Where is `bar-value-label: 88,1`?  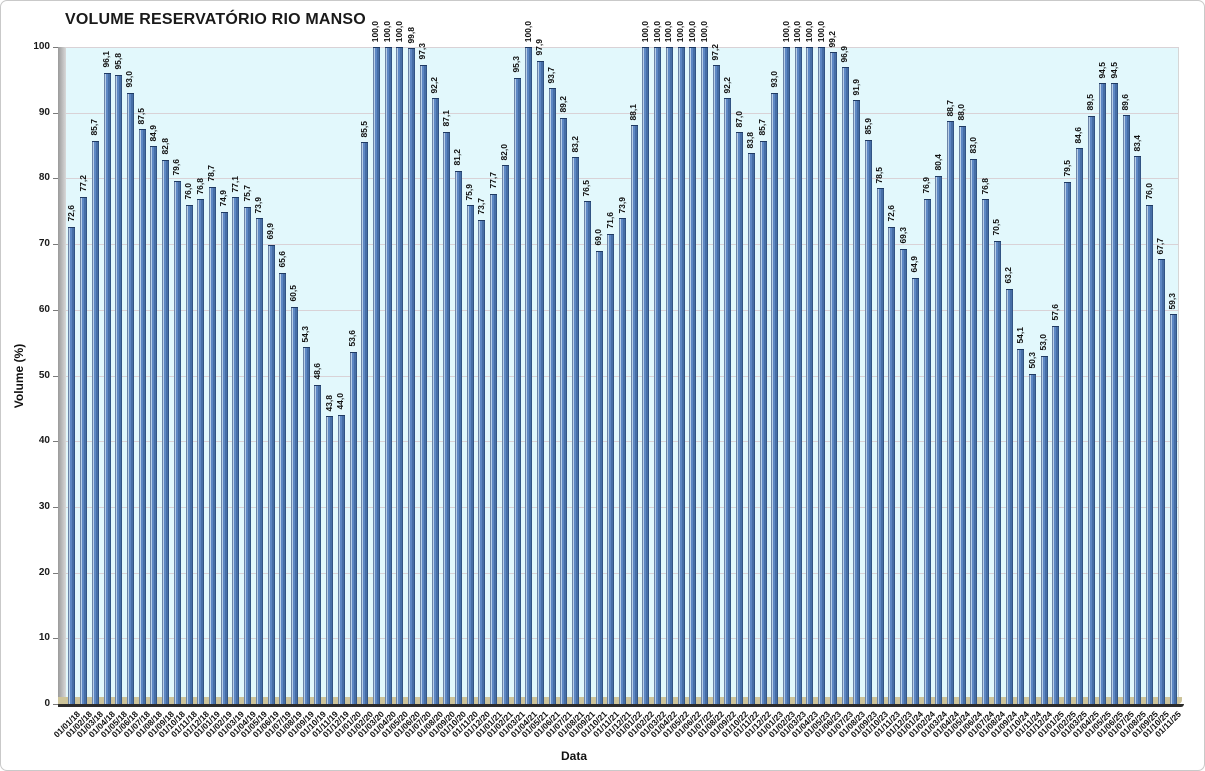
bar-value-label: 88,1 is located at coordinates (633, 112).